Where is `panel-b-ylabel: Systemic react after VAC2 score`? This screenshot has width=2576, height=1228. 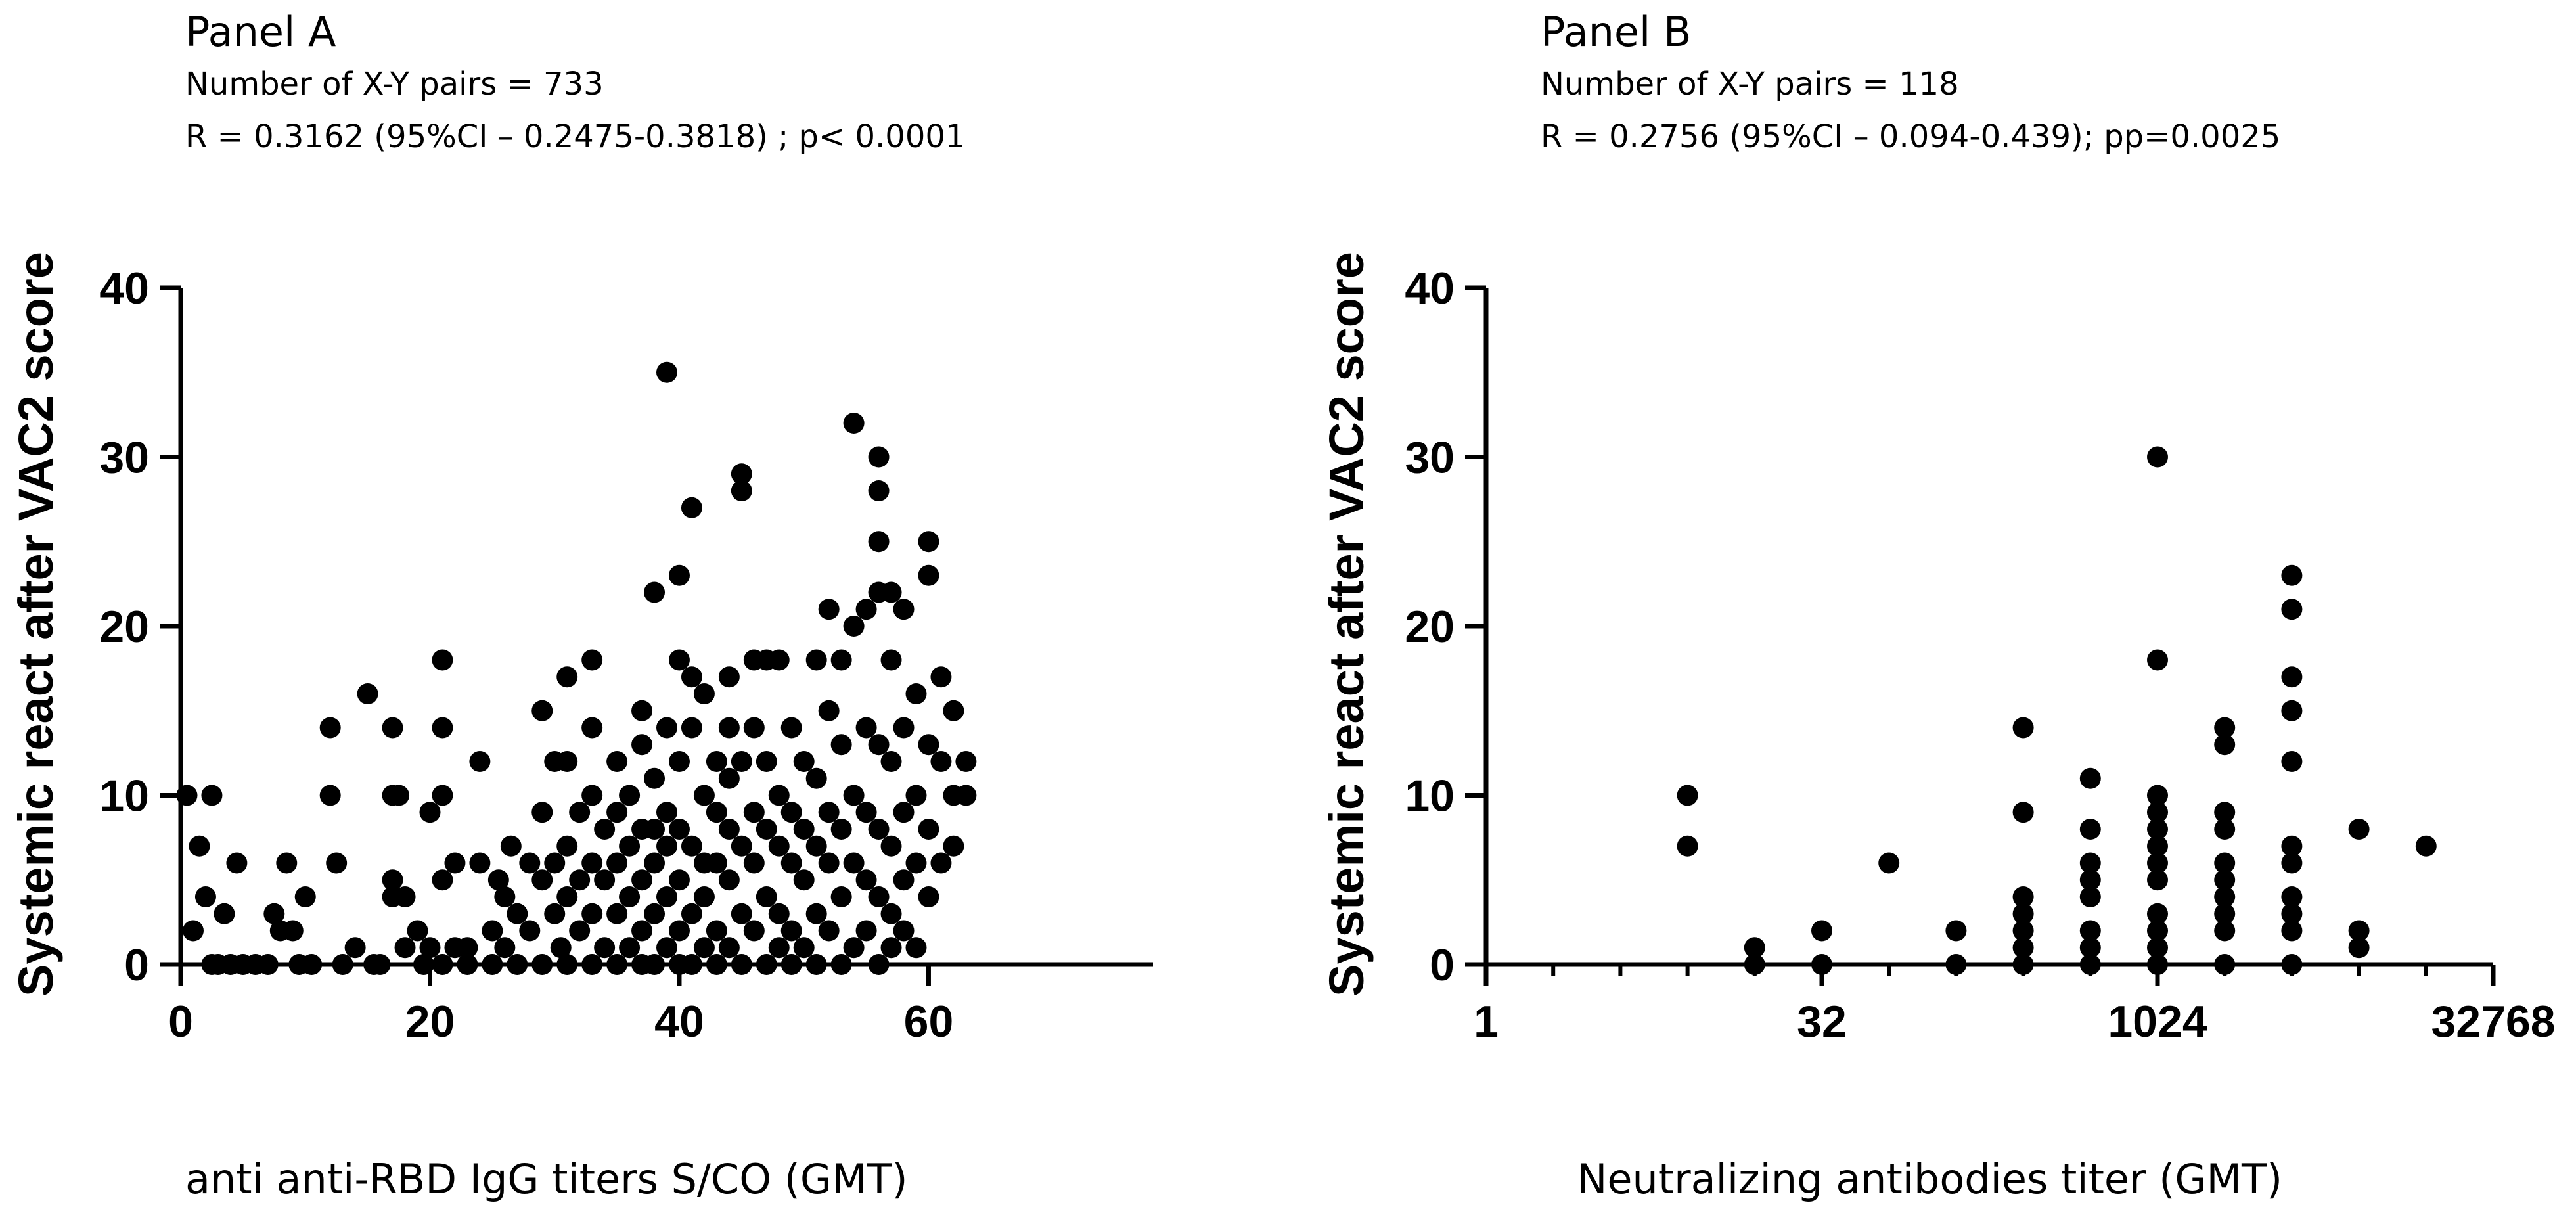 panel-b-ylabel: Systemic react after VAC2 score is located at coordinates (1346, 624).